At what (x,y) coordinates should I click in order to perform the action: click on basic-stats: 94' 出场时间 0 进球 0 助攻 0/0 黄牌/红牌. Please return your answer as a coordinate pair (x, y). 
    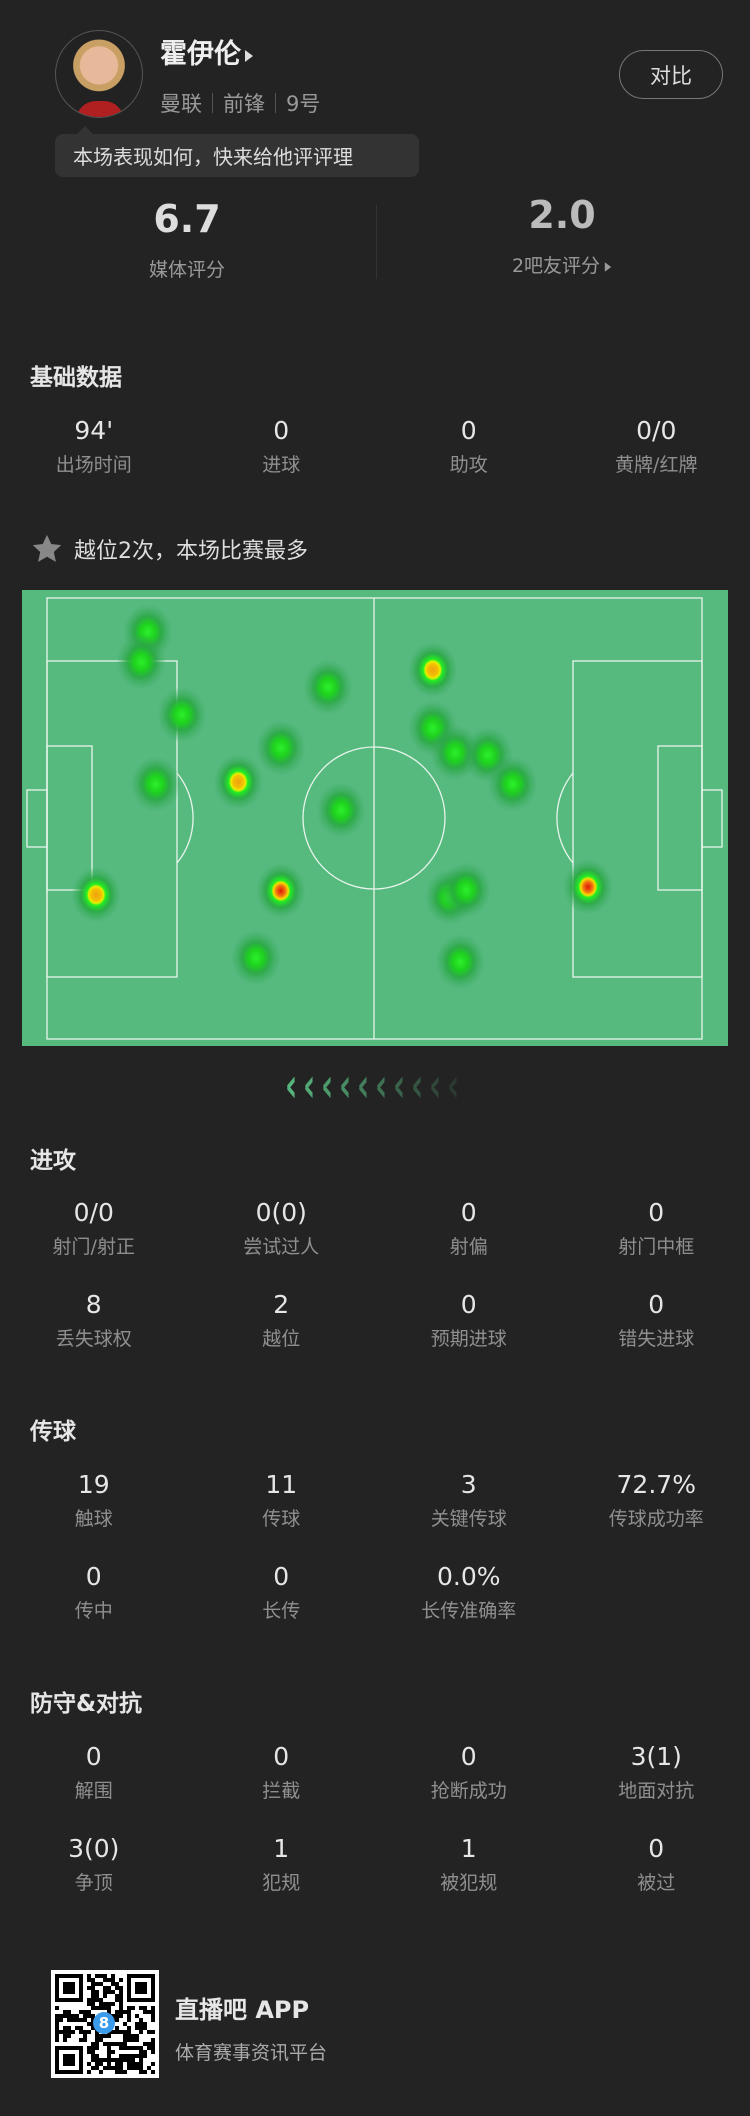
    Looking at the image, I should click on (375, 460).